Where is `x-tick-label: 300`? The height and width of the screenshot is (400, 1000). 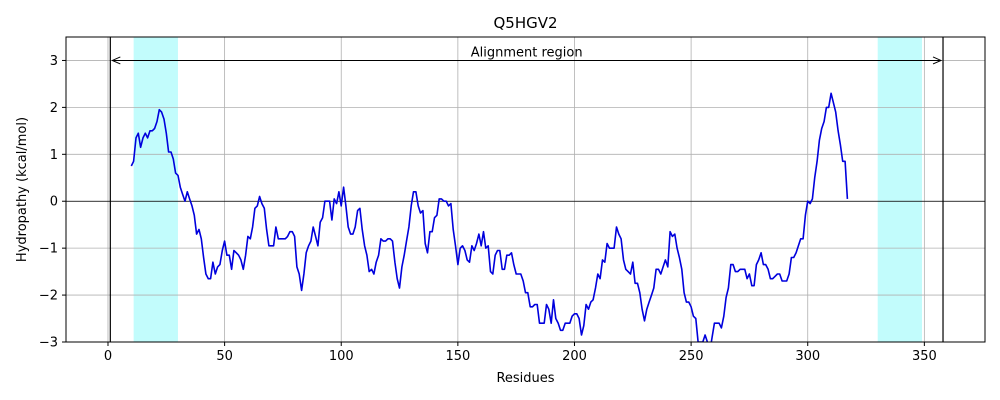 x-tick-label: 300 is located at coordinates (807, 356).